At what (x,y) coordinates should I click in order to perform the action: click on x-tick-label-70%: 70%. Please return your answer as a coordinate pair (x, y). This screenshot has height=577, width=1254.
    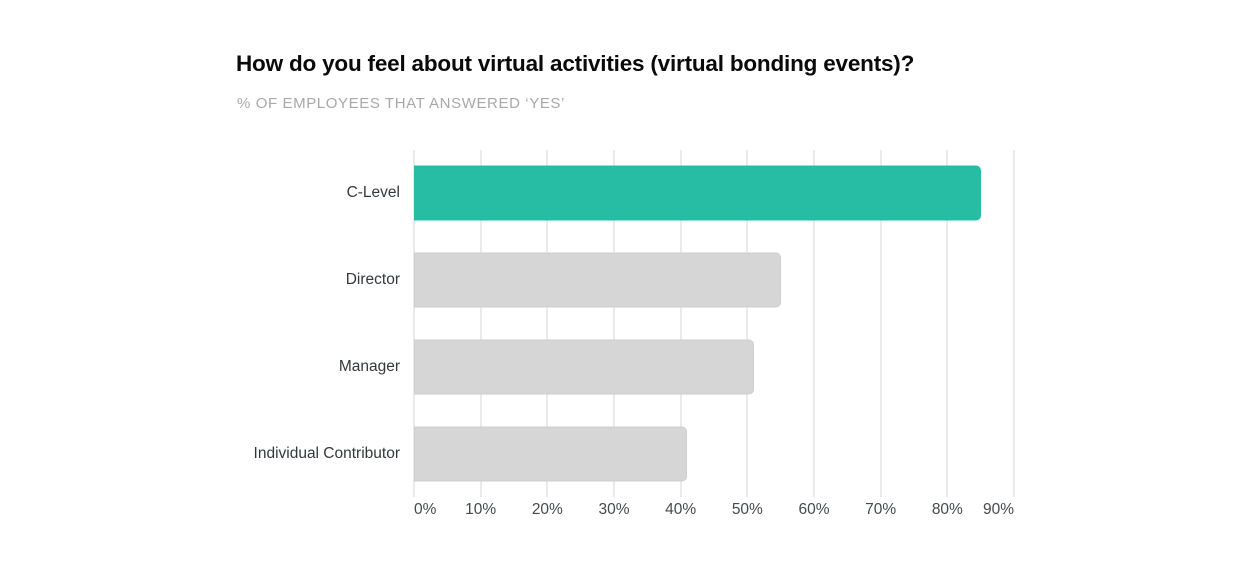
    Looking at the image, I should click on (881, 509).